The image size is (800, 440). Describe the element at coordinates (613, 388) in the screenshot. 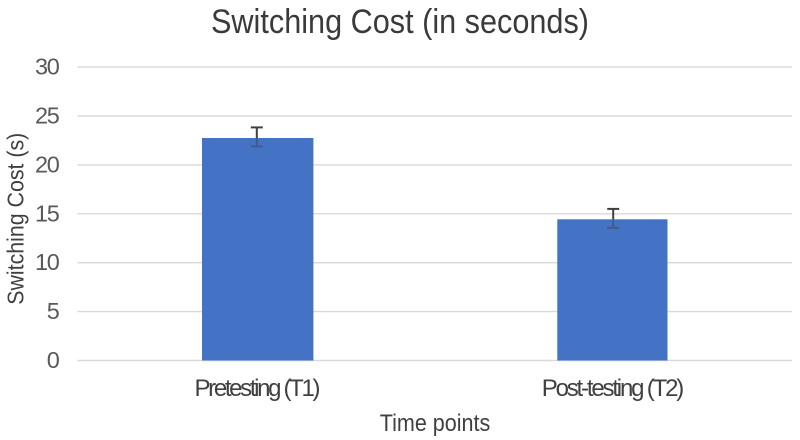

I see `svg-text: Post-testing (T2)` at that location.